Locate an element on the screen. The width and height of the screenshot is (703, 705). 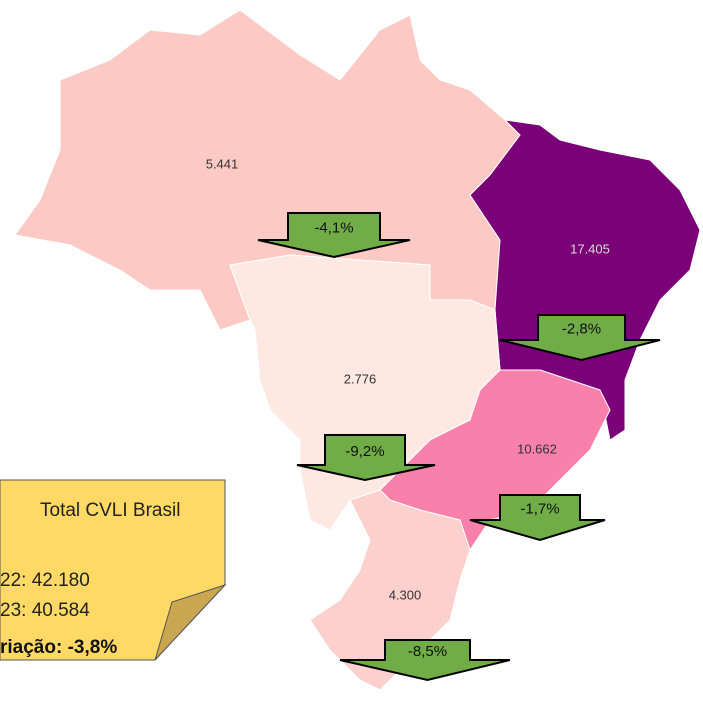
region-value: 2.776 is located at coordinates (360, 378).